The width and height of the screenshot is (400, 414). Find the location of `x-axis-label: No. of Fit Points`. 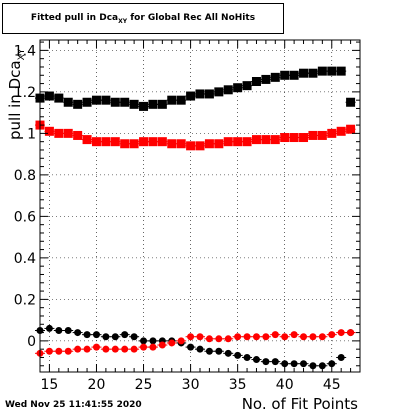

x-axis-label: No. of Fit Points is located at coordinates (299, 404).